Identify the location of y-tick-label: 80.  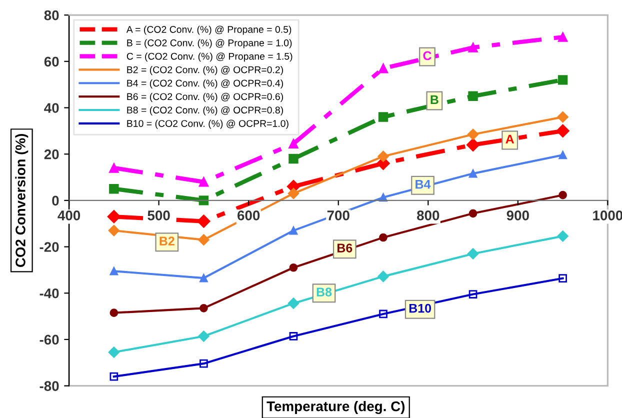
(51, 15).